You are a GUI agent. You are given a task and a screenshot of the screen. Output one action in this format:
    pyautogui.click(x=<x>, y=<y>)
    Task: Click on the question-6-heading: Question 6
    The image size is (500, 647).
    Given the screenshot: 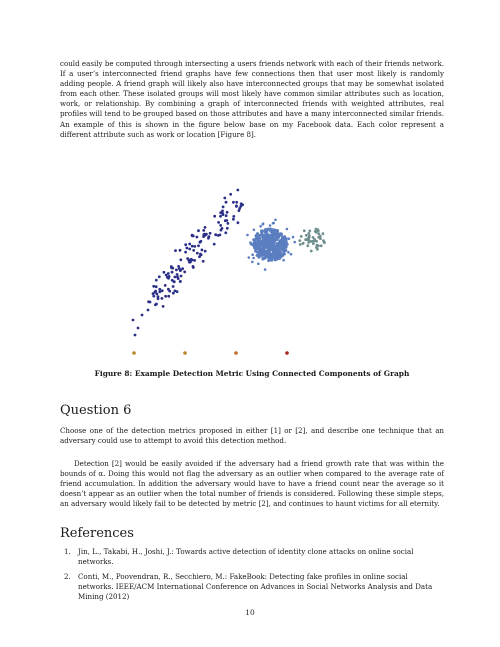 What is the action you would take?
    pyautogui.click(x=96, y=410)
    